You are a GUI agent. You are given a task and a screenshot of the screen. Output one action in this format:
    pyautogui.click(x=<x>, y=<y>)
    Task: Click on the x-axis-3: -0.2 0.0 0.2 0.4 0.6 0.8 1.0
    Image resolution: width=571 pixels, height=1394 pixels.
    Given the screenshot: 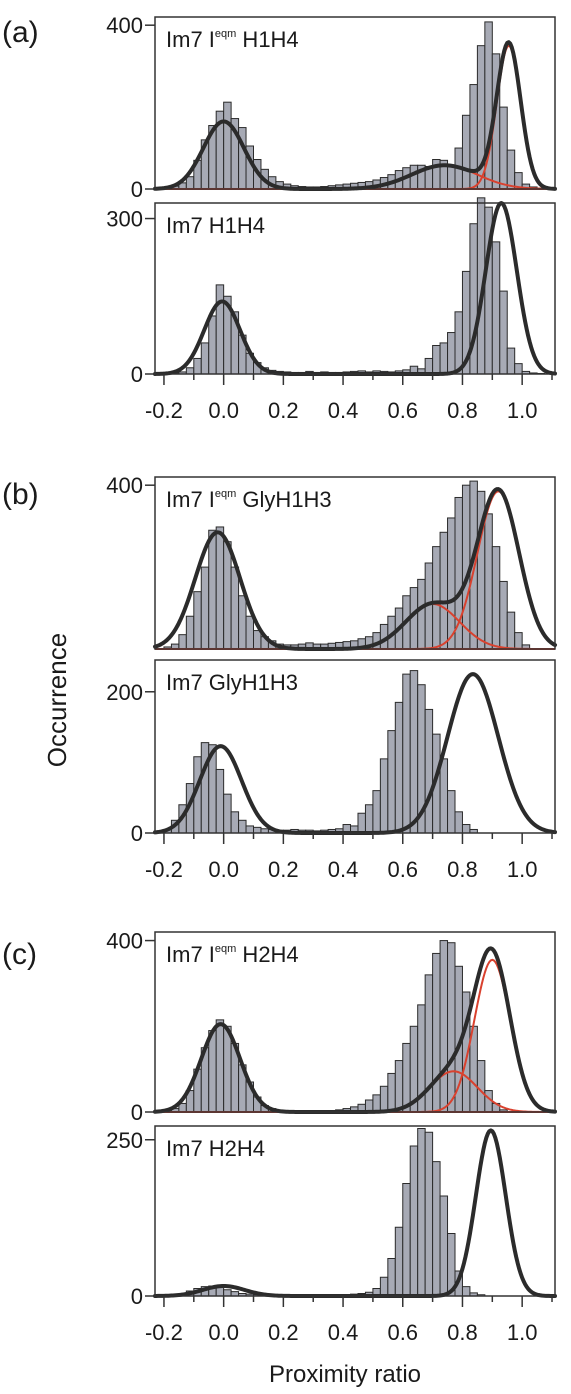 What is the action you would take?
    pyautogui.click(x=349, y=1320)
    